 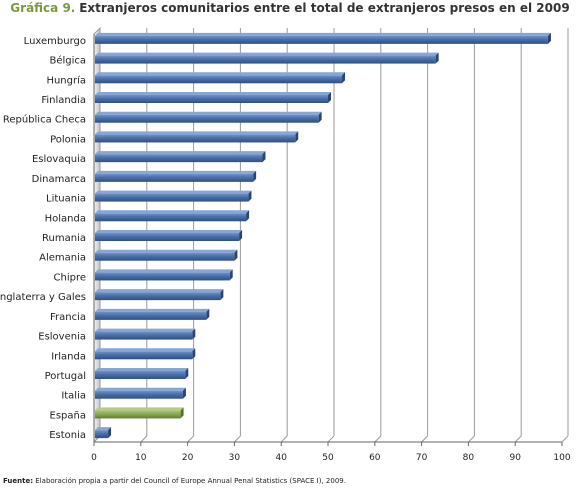 What do you see at coordinates (59, 159) in the screenshot?
I see `category-label: Eslovaquia` at bounding box center [59, 159].